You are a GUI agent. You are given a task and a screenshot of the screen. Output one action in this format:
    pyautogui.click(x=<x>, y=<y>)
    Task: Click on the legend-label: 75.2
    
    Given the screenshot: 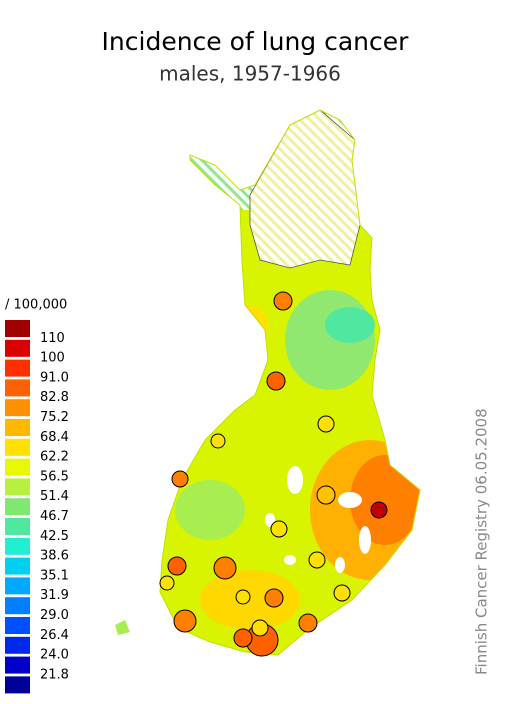 What is the action you would take?
    pyautogui.click(x=54, y=417)
    